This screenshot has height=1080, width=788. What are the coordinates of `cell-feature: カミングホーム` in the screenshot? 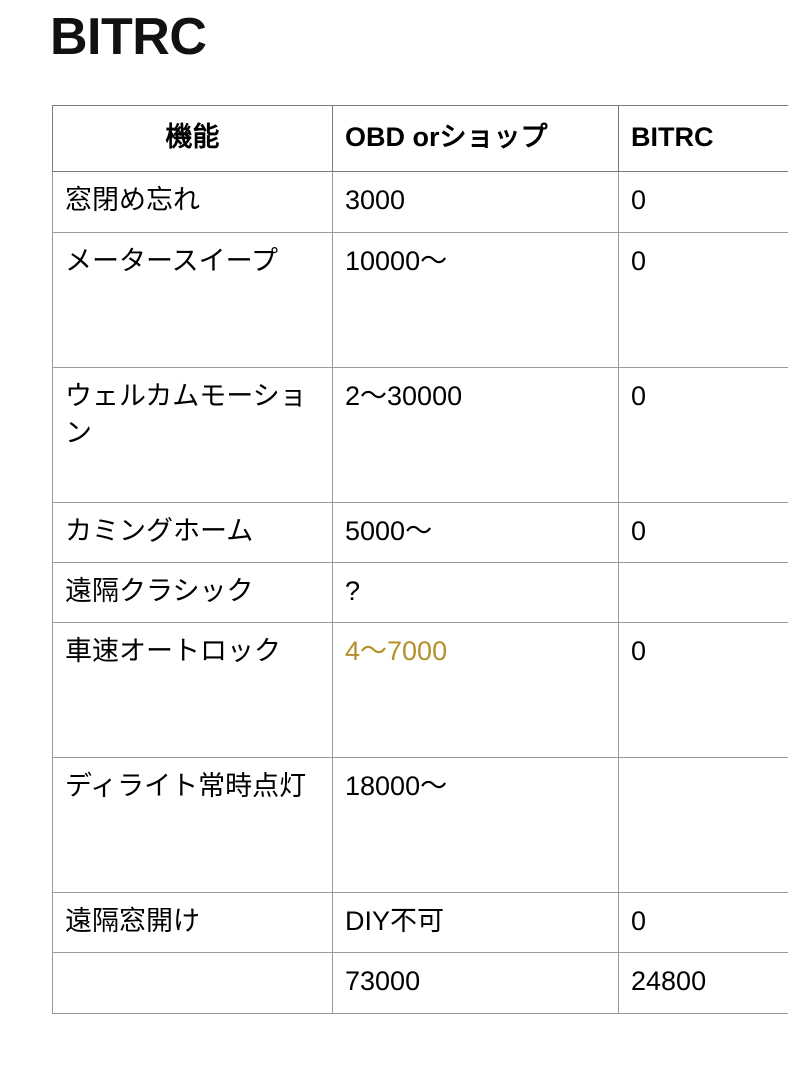 It's located at (192, 532).